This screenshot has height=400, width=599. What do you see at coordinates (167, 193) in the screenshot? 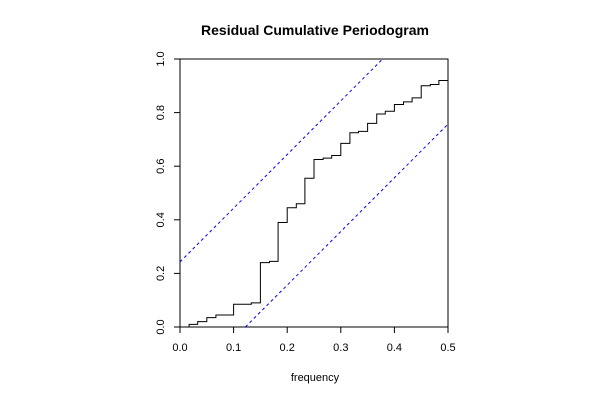
I see `y-axis: 0.0 0.2 0.4 0.6 0.8 1.0` at bounding box center [167, 193].